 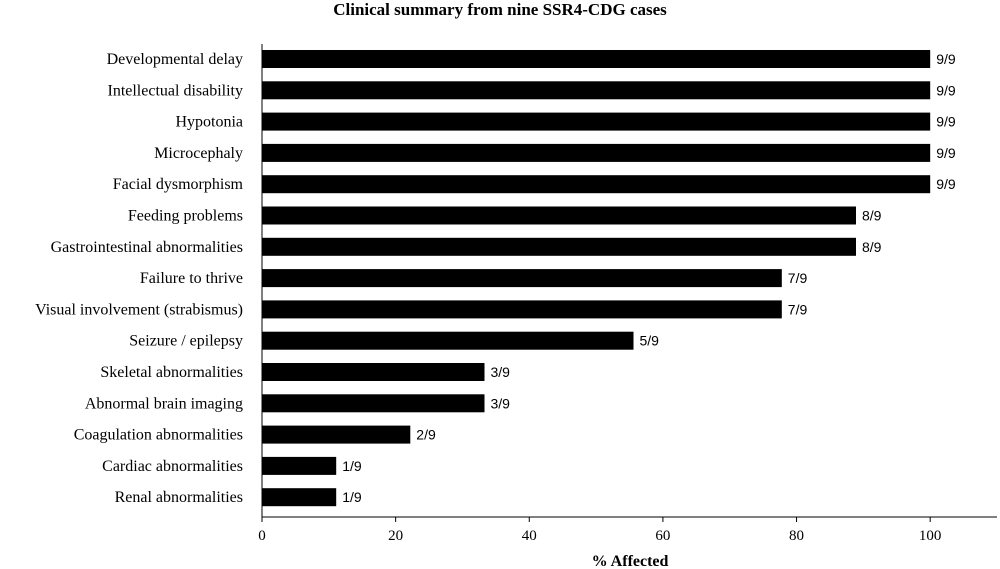 I want to click on x-ticks: 0 20 40 60 80 100, so click(x=599, y=530).